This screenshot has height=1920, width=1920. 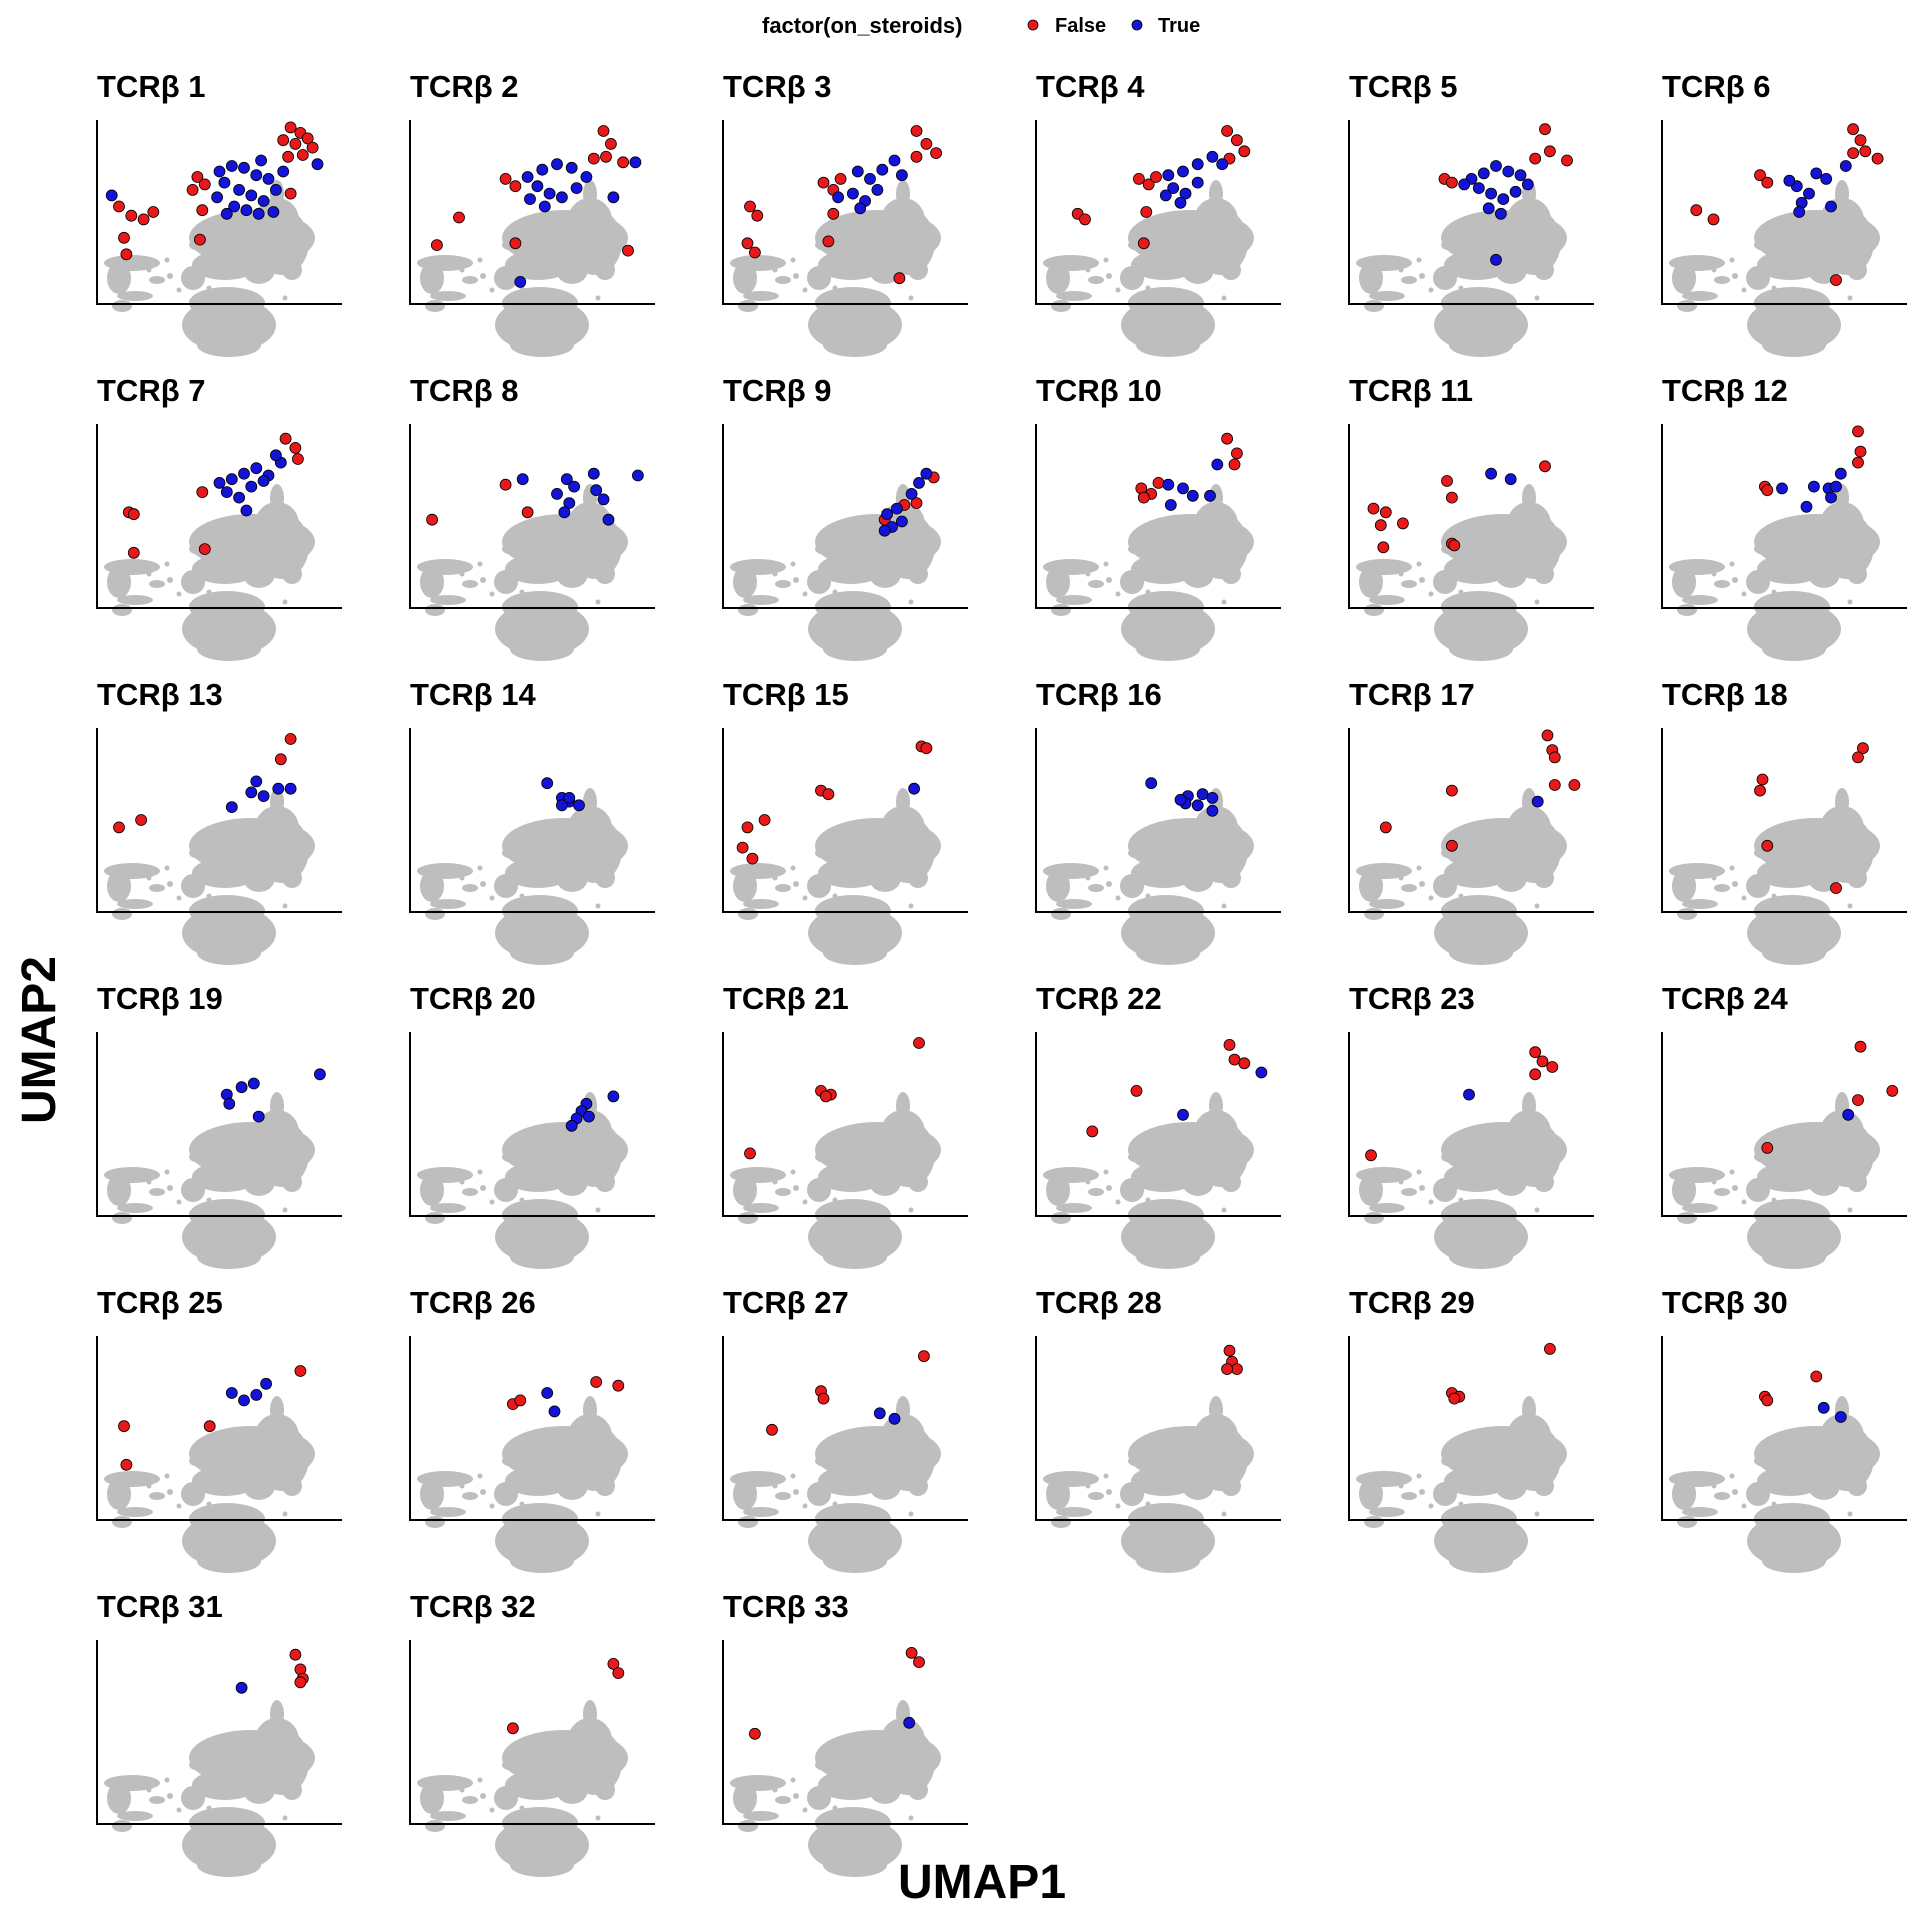 I want to click on facet-panel: TCRβ 8, so click(x=532, y=517).